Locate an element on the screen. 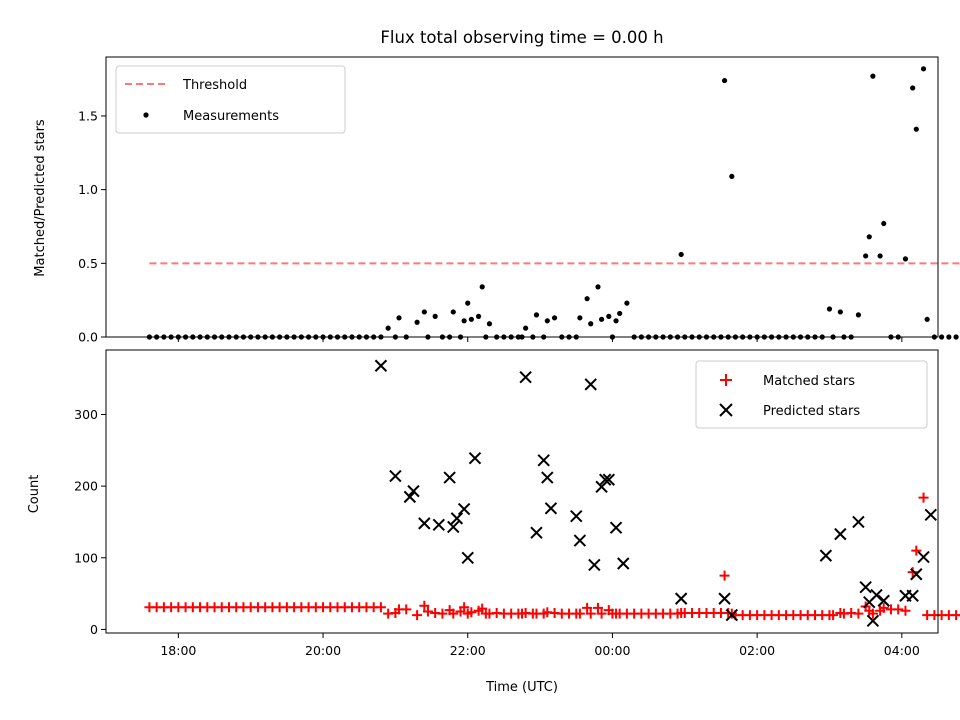  top-legend-box is located at coordinates (230, 99).